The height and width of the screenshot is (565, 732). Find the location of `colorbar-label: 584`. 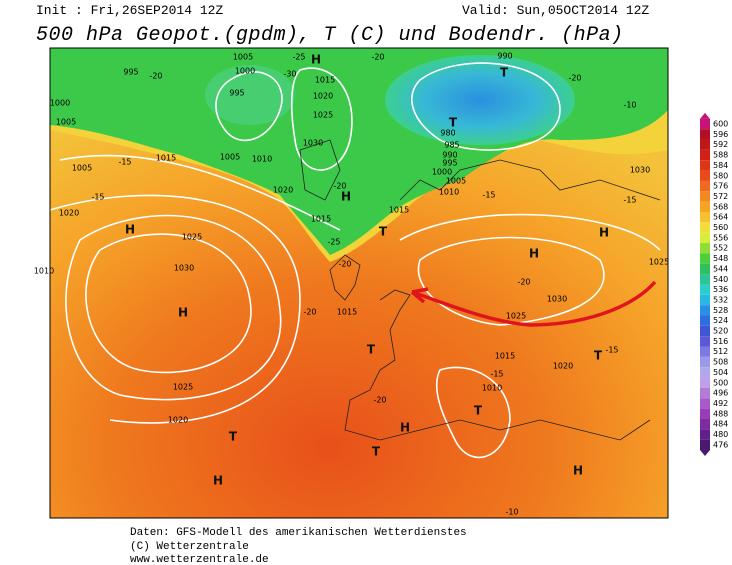

colorbar-label: 584 is located at coordinates (720, 165).